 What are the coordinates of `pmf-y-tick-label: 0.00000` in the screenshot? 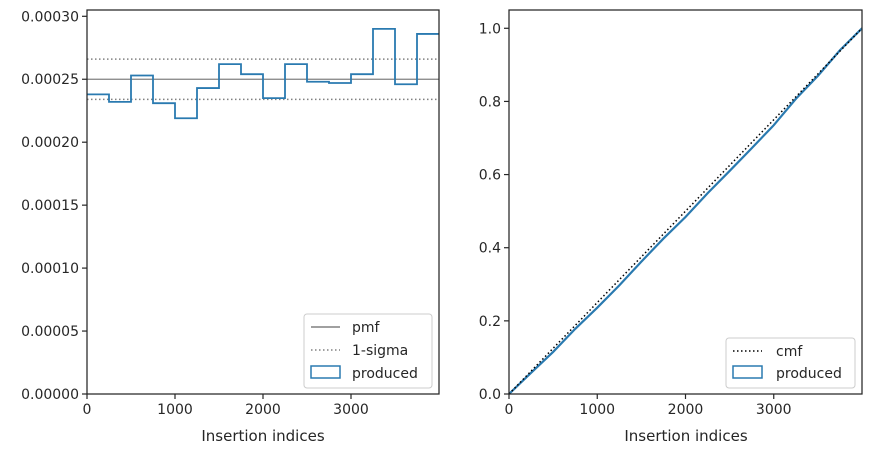 It's located at (50, 395).